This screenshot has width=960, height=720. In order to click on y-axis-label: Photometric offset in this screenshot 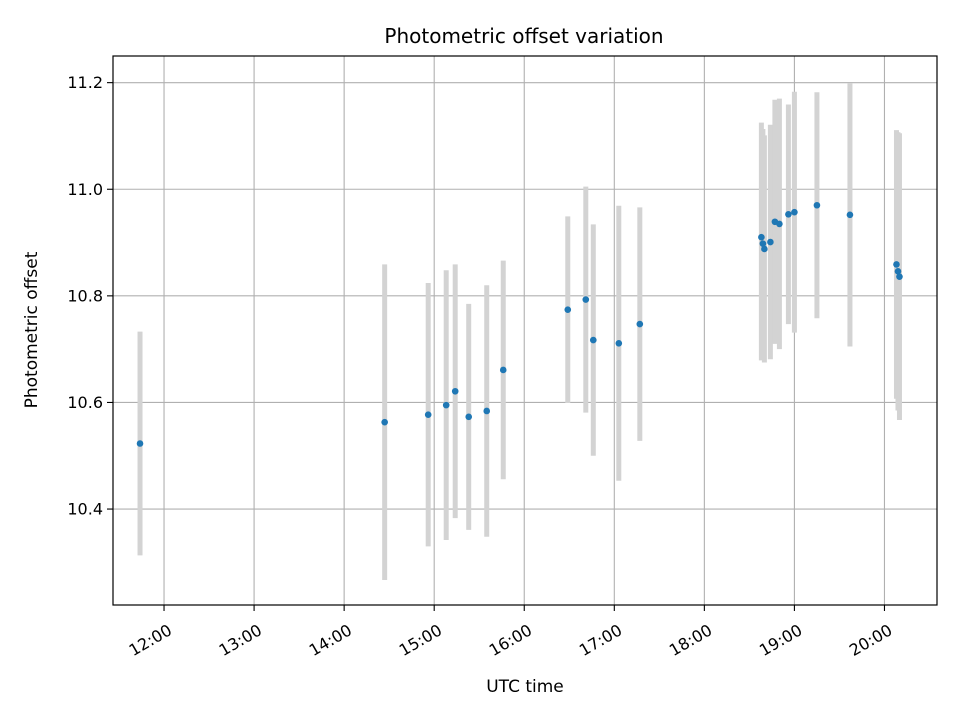, I will do `click(32, 329)`.